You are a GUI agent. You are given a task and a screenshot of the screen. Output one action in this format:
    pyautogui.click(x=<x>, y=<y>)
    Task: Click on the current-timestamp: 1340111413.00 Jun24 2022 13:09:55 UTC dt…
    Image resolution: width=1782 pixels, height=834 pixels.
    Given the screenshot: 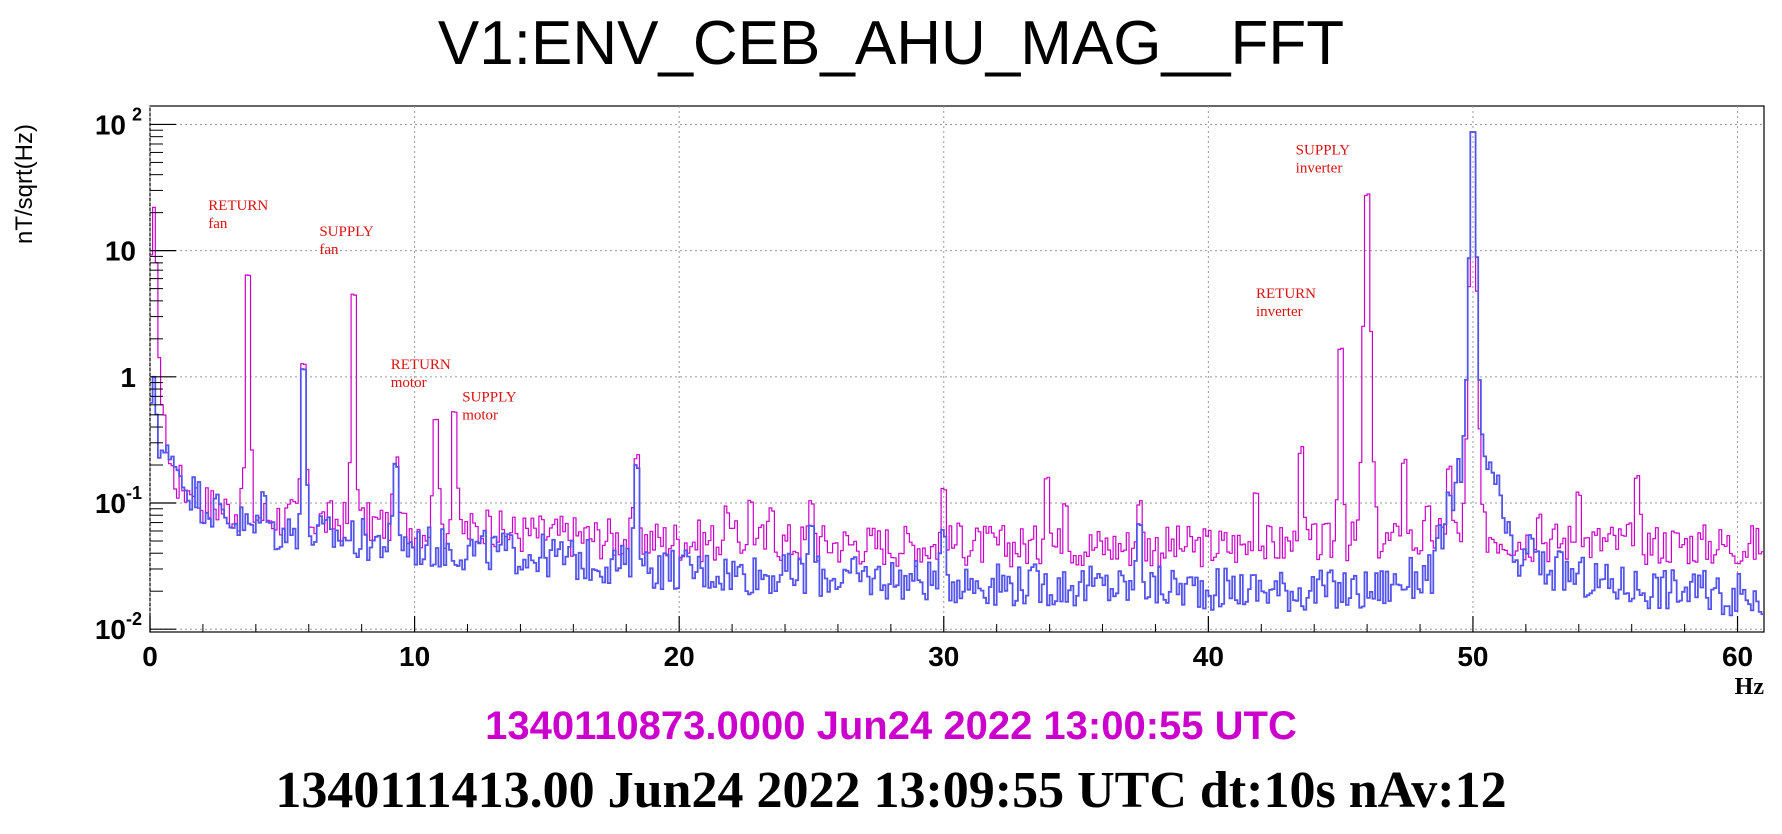 What is the action you would take?
    pyautogui.click(x=891, y=790)
    